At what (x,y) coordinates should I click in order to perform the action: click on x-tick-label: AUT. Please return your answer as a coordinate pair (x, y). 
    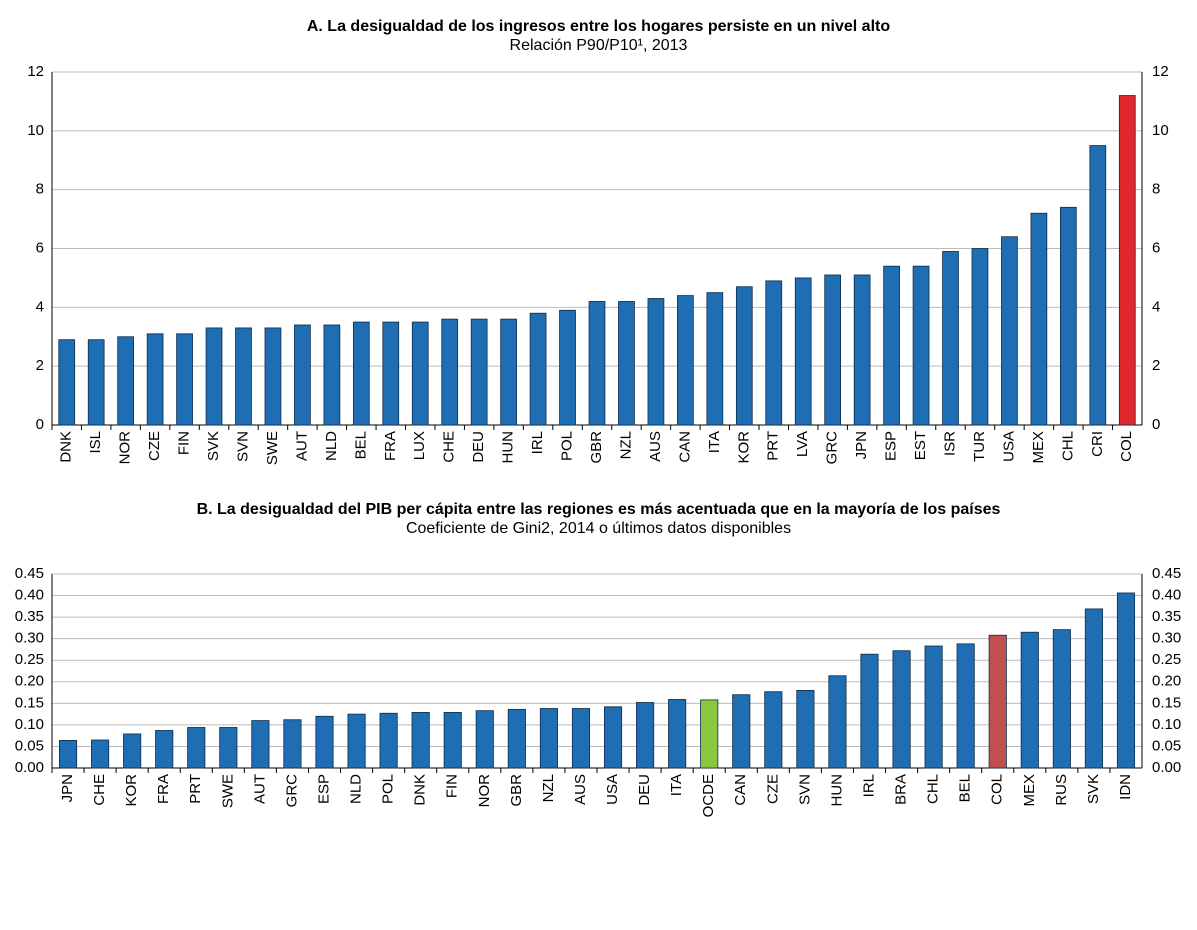
    Looking at the image, I should click on (259, 789).